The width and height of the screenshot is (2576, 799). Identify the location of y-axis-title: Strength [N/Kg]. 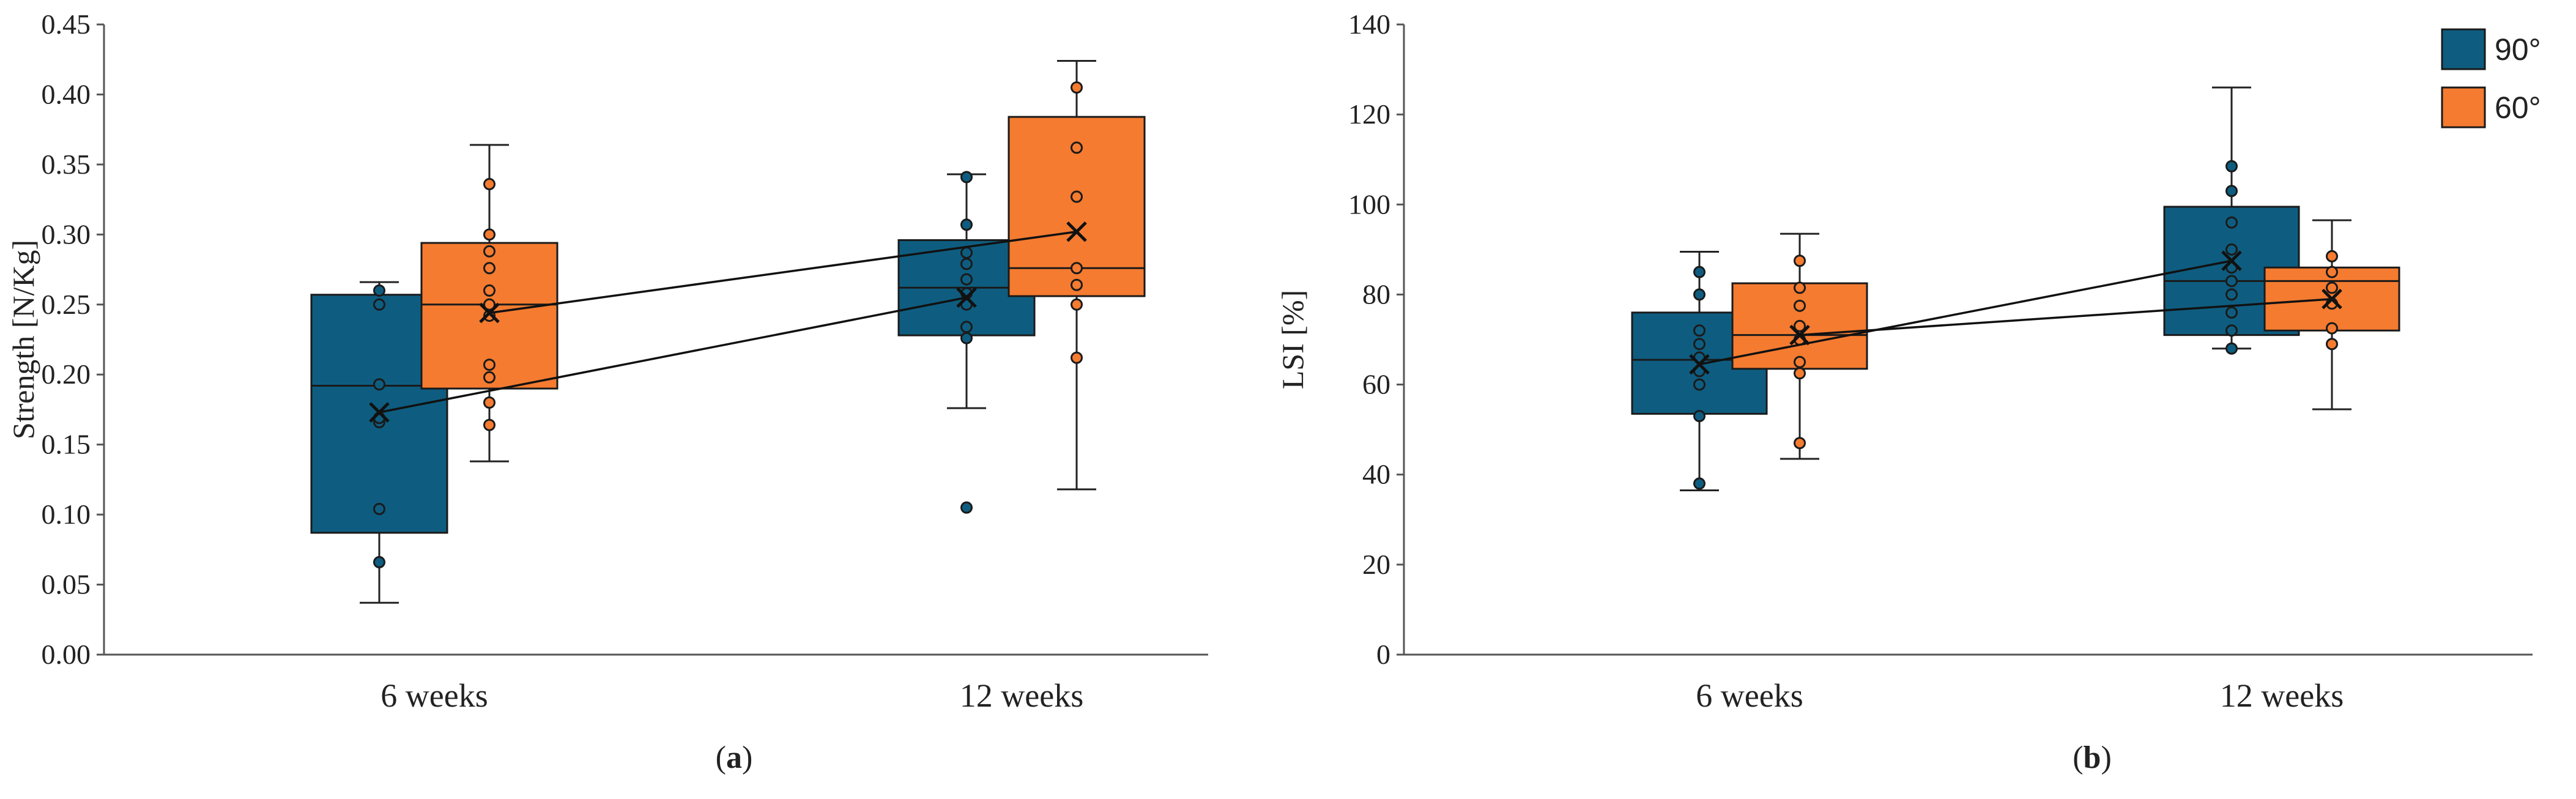
(23, 339).